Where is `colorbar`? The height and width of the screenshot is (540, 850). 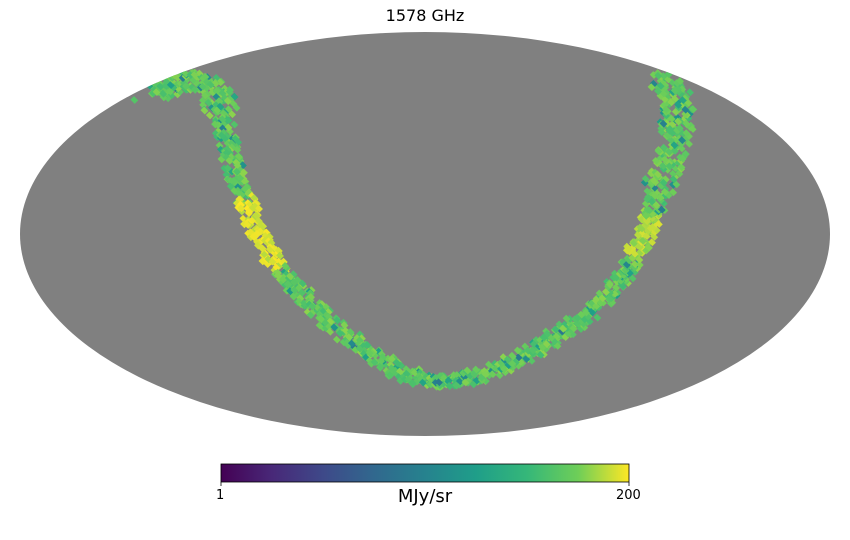 colorbar is located at coordinates (425, 473).